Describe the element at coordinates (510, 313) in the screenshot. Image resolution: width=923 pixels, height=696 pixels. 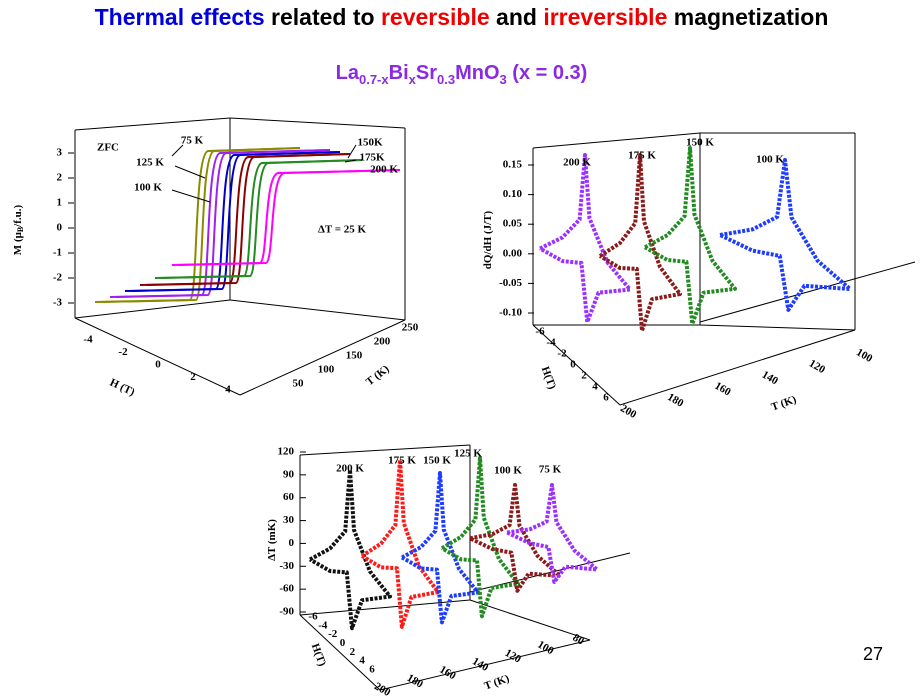
I see `y-tick-label: -0.10` at that location.